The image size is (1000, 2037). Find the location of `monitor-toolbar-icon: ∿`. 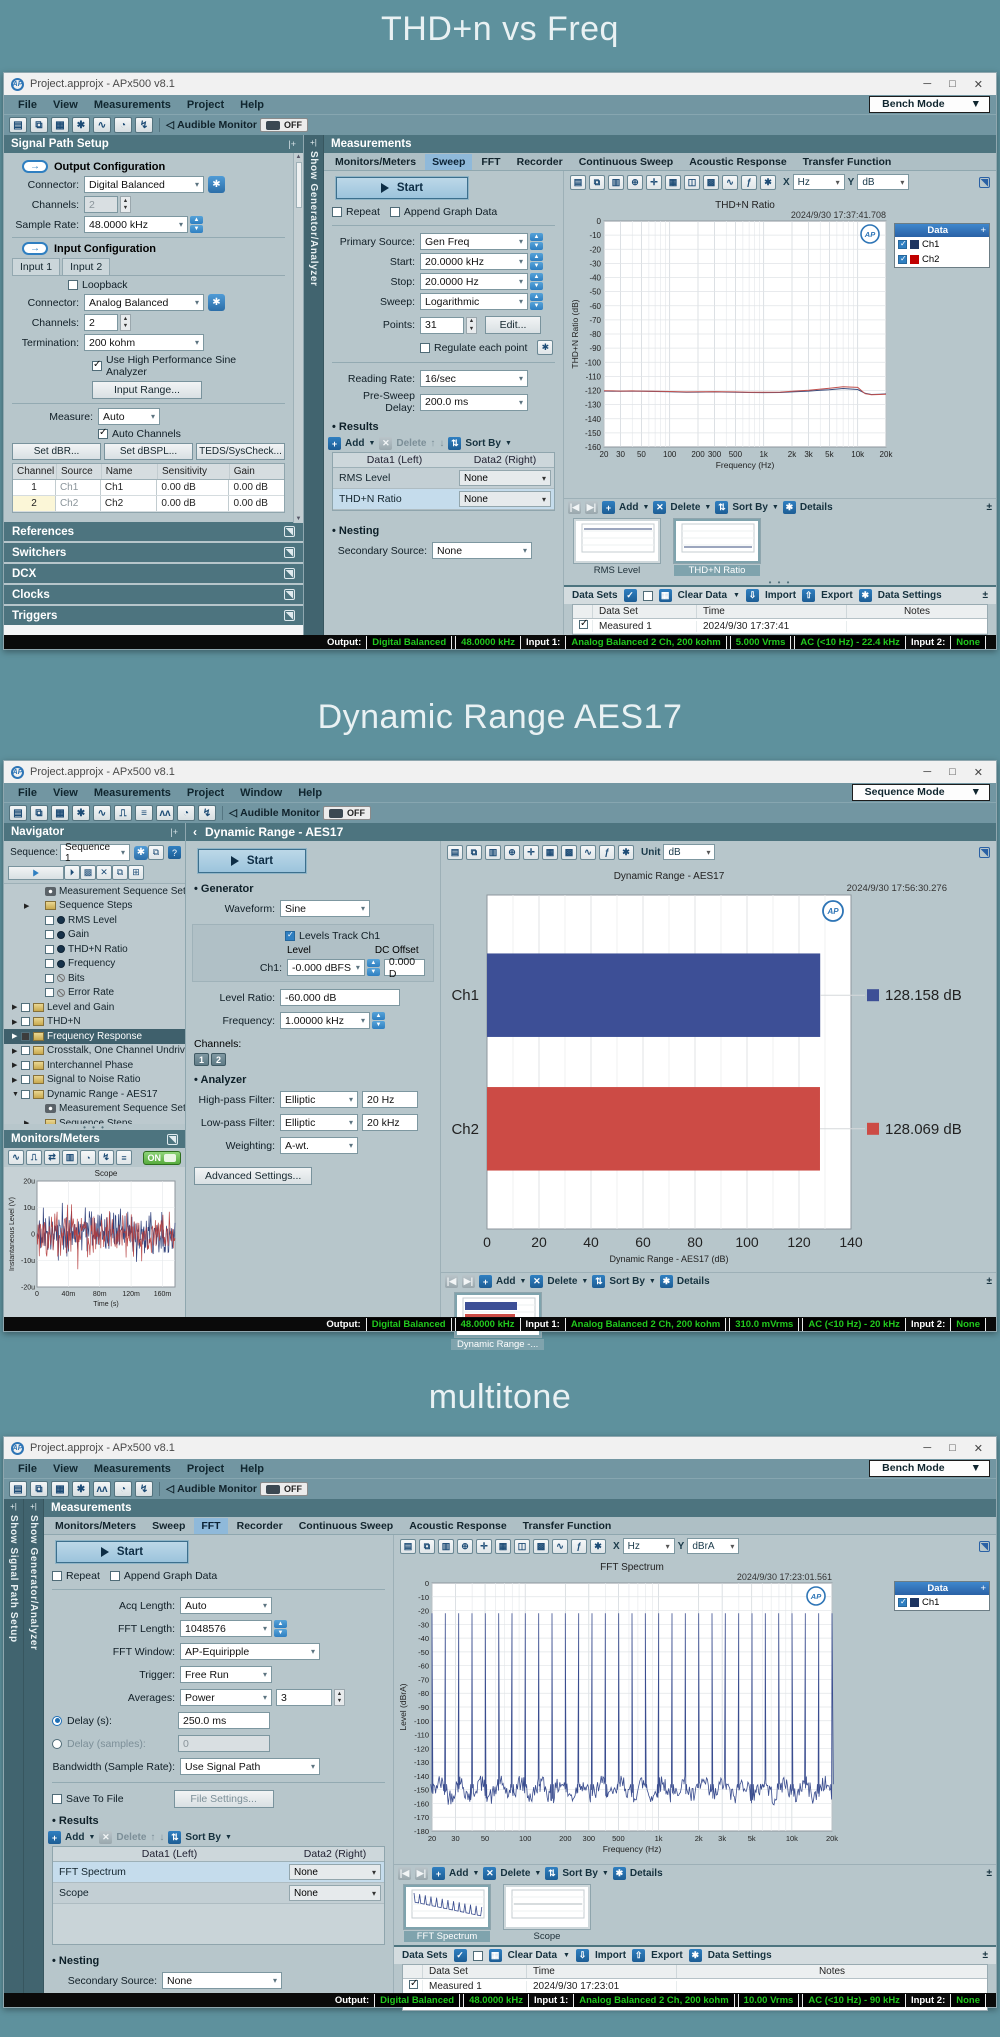

monitor-toolbar-icon: ∿ is located at coordinates (16, 1157).